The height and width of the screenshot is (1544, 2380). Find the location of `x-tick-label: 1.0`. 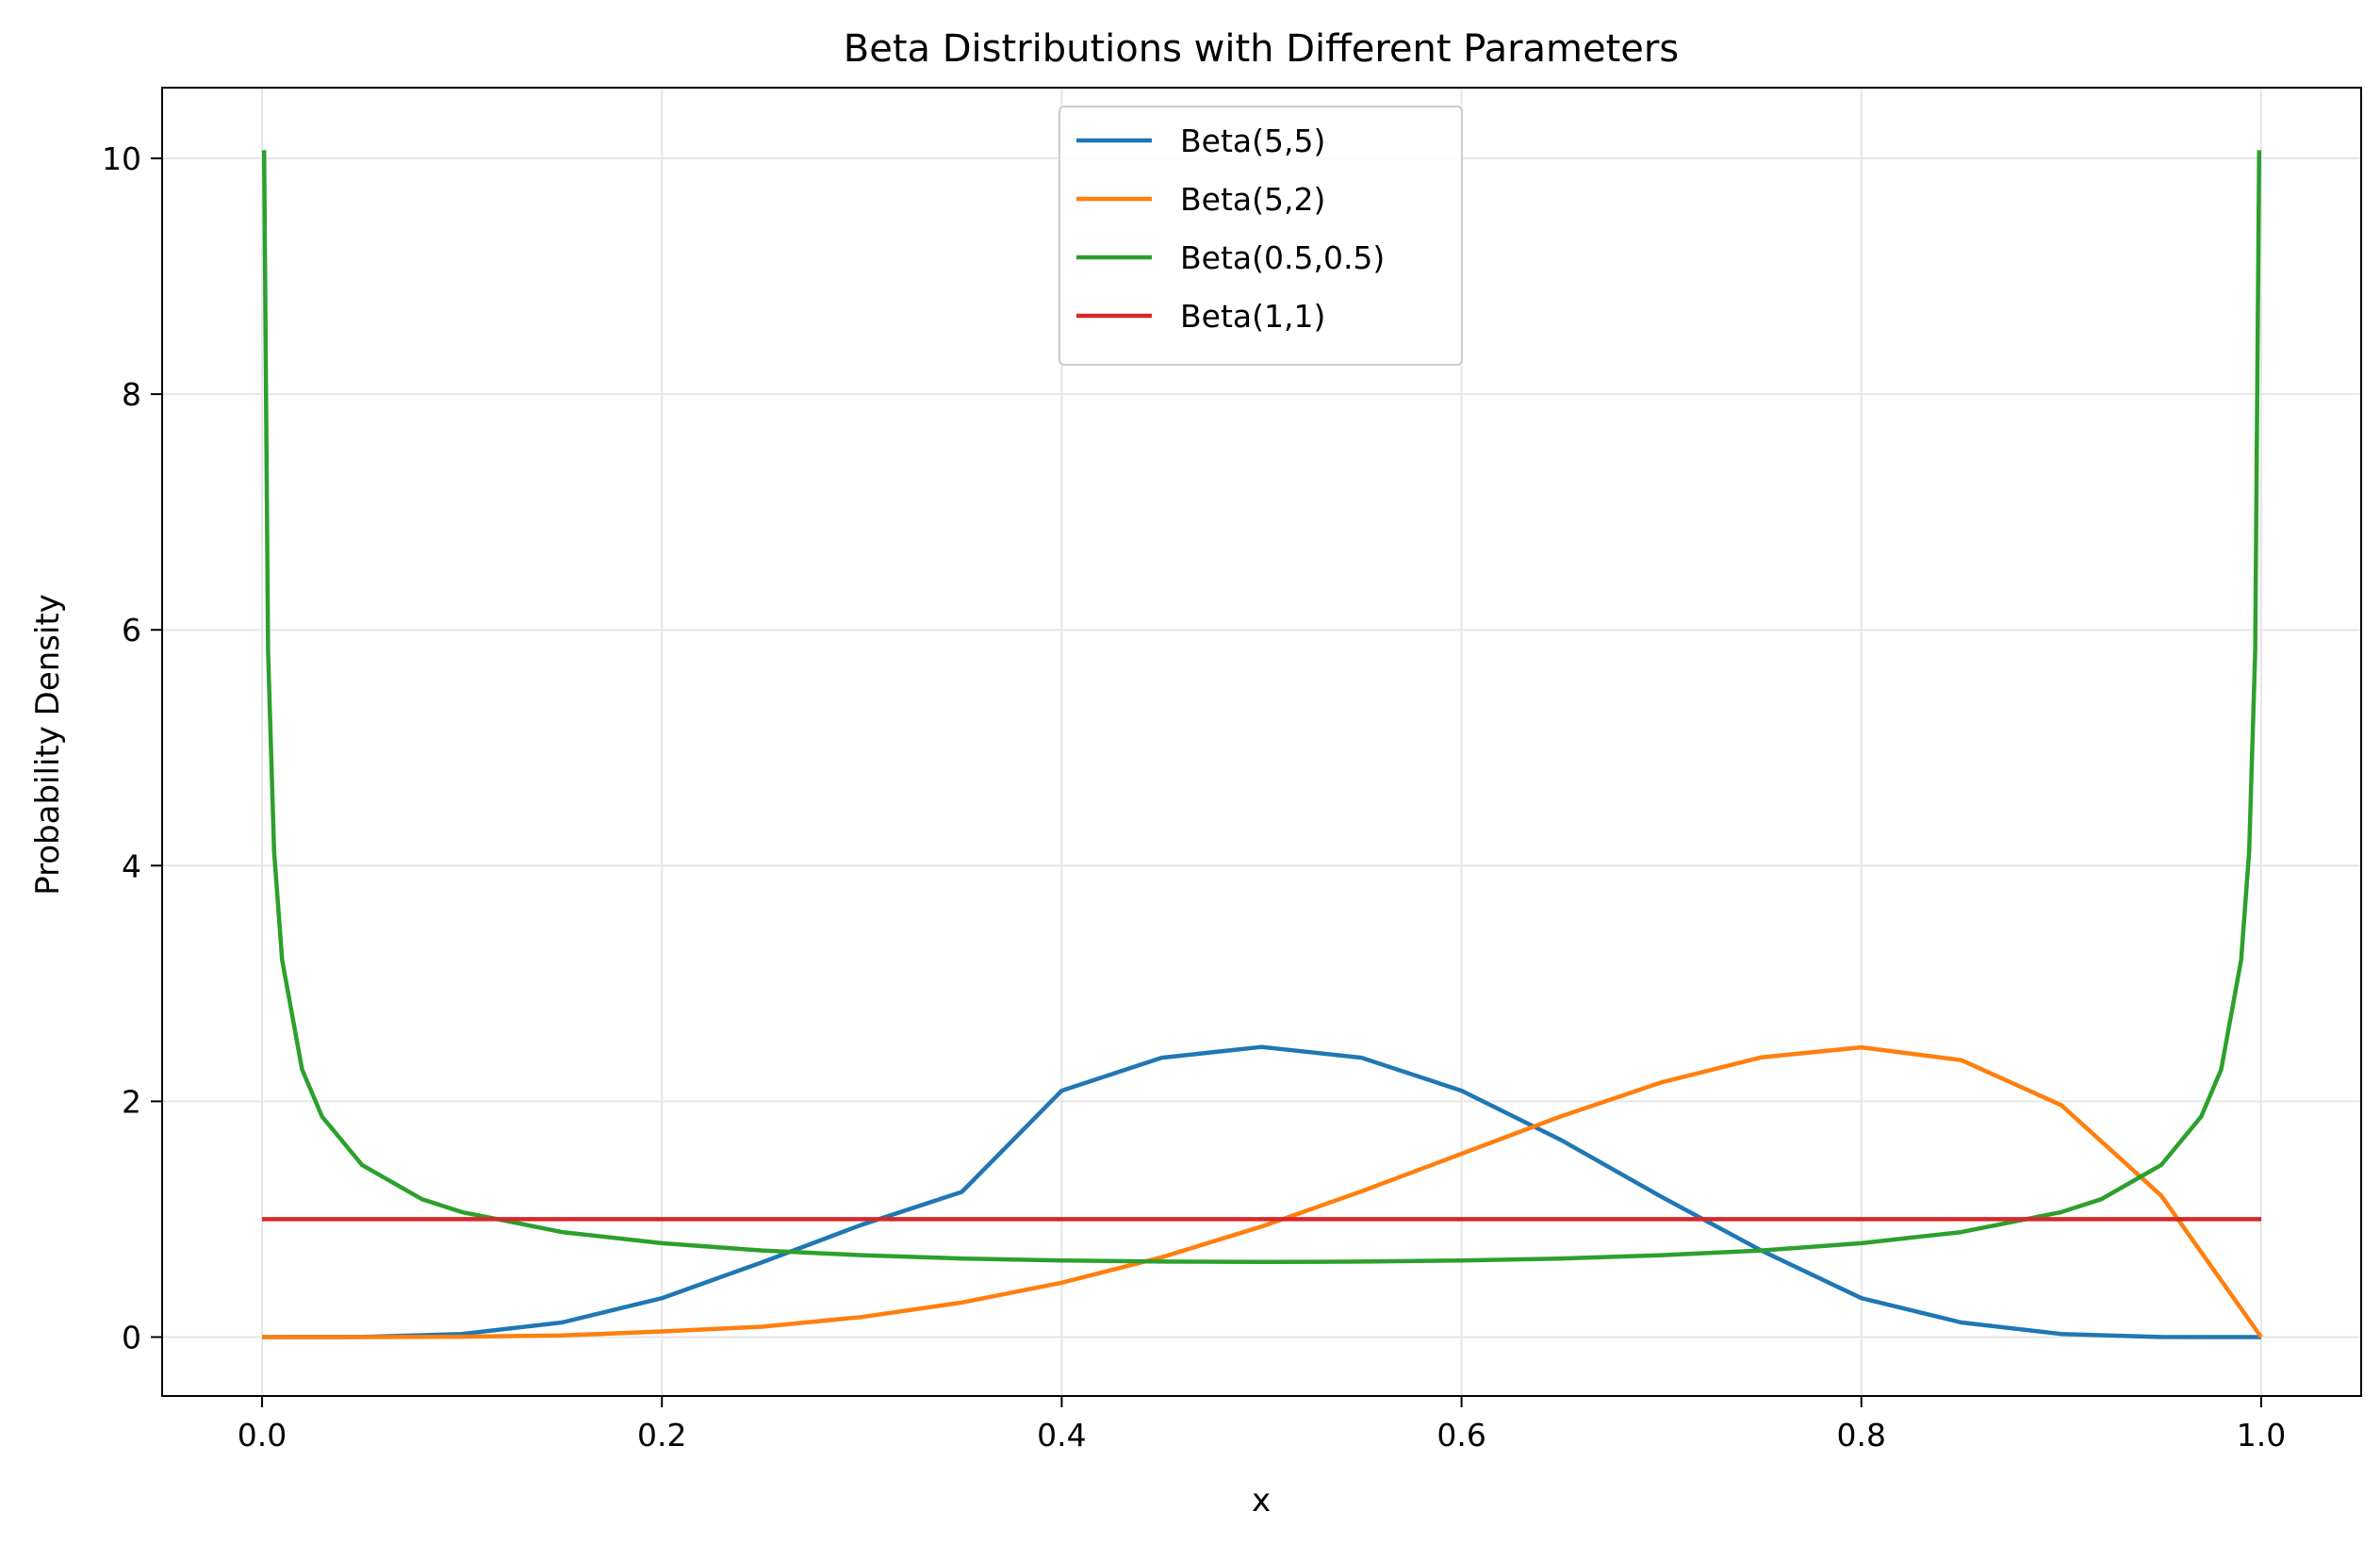

x-tick-label: 1.0 is located at coordinates (2261, 1435).